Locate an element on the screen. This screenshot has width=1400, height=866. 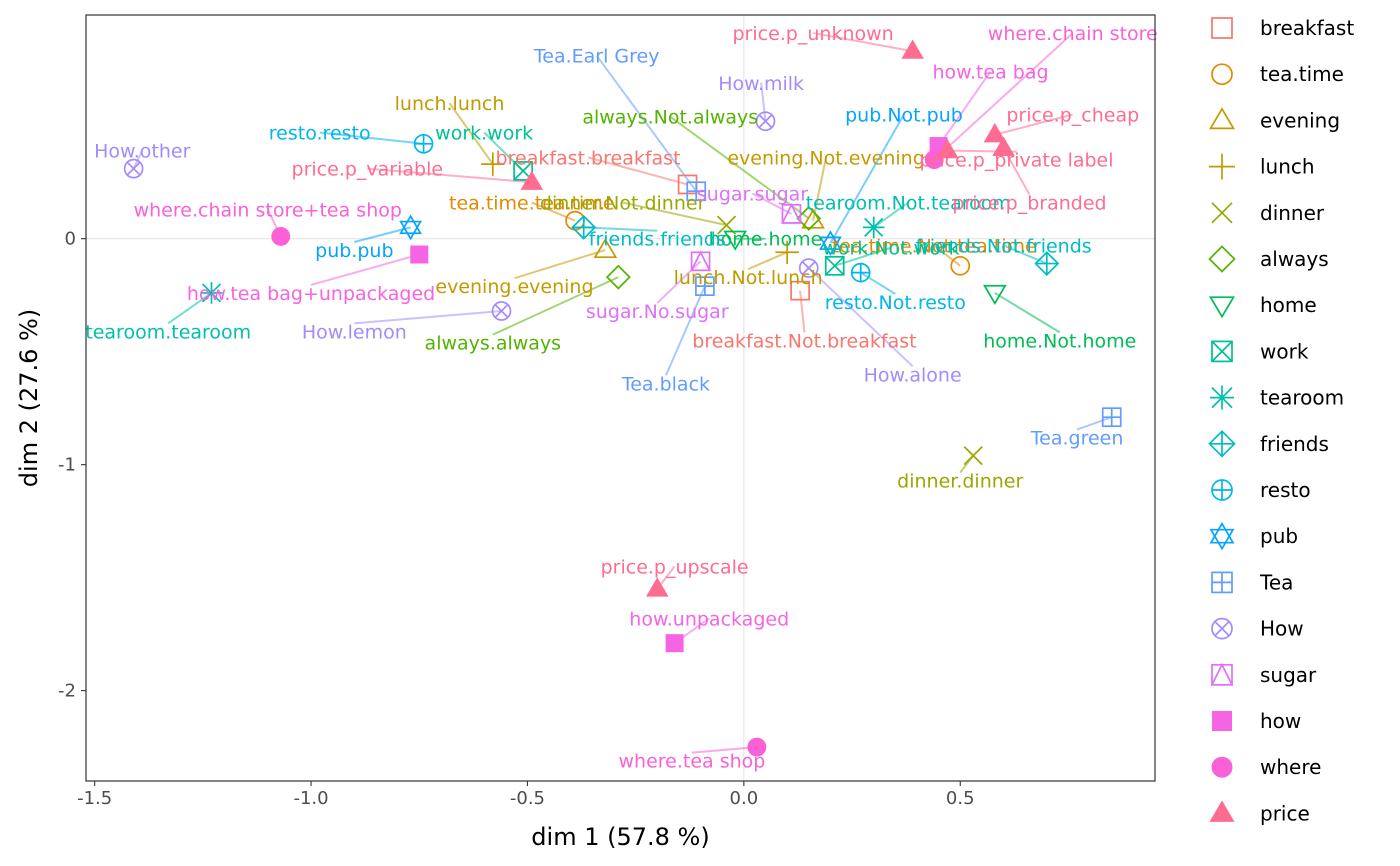
point-label: always.always is located at coordinates (493, 344).